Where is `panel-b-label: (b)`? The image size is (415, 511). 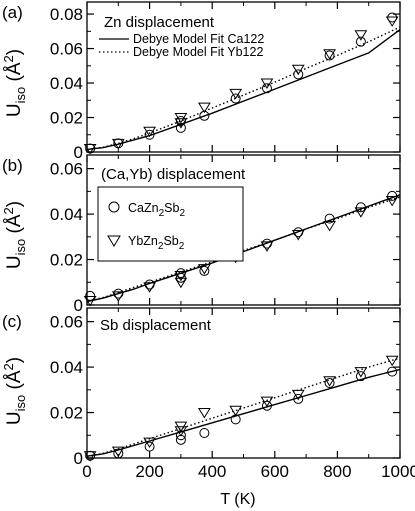
panel-b-label: (b) is located at coordinates (12, 165).